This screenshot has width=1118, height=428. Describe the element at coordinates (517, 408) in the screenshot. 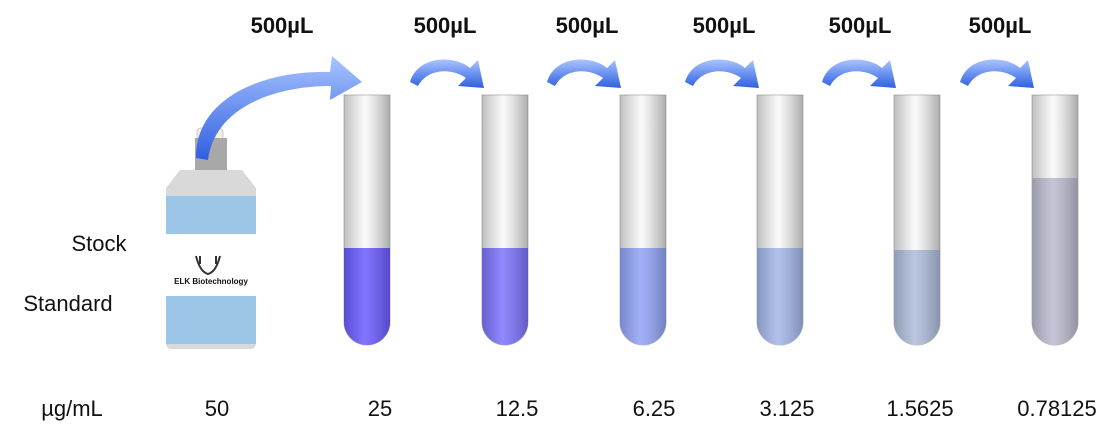

I see `concentration: 12.5` at that location.